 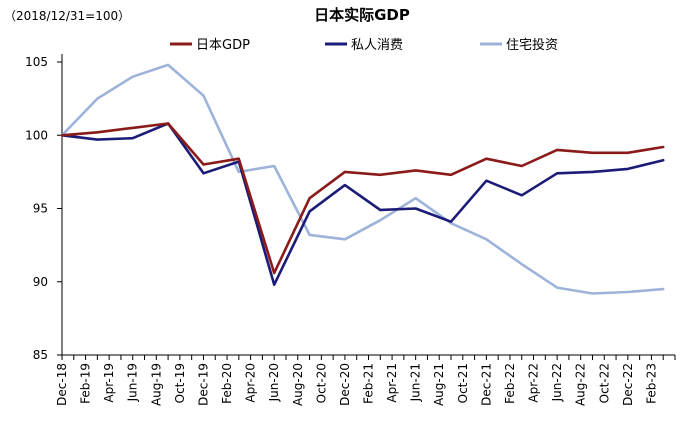 I want to click on x-tick-label: Feb-20, so click(x=227, y=383).